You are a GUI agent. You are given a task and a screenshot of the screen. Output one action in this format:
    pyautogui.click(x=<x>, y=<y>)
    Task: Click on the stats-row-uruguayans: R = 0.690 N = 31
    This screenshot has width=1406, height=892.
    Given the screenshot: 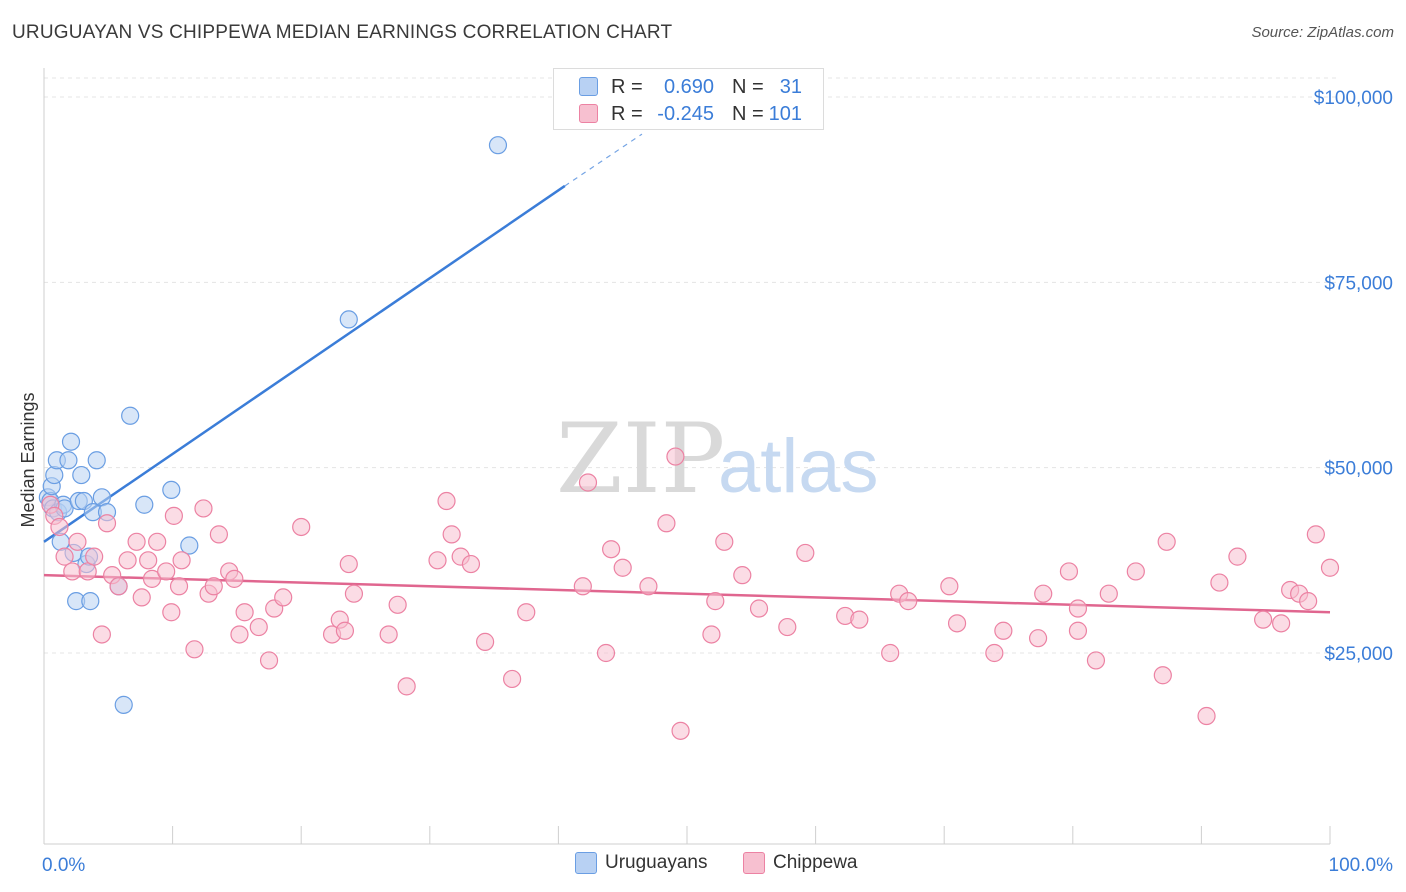 What is the action you would take?
    pyautogui.click(x=689, y=87)
    